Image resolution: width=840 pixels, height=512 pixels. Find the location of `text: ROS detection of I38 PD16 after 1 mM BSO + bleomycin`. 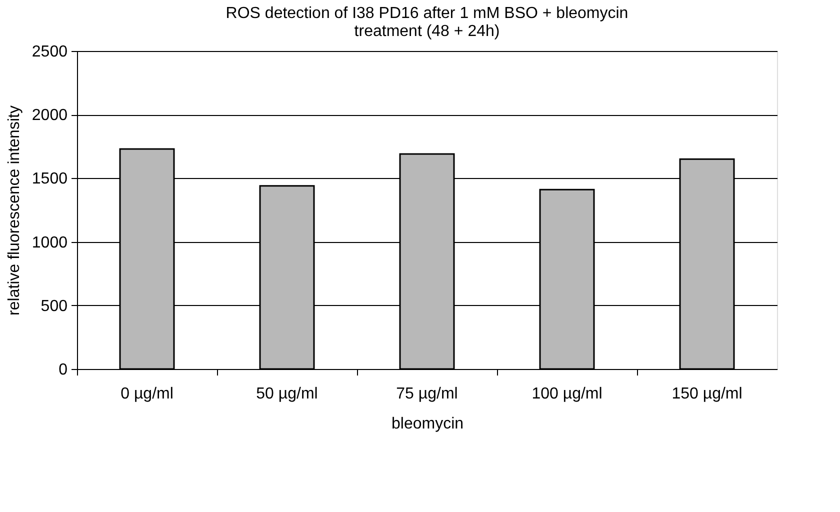

text: ROS detection of I38 PD16 after 1 mM BSO + bleomycin is located at coordinates (427, 13).